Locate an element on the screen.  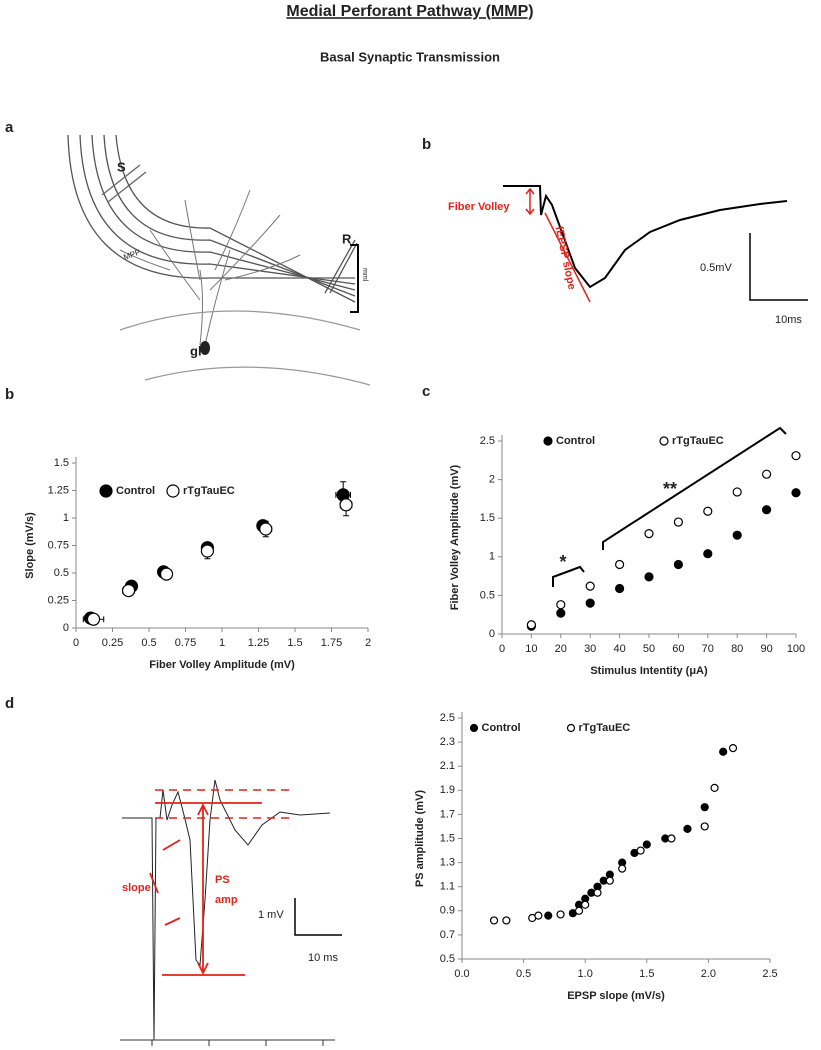
panel-label: d is located at coordinates (9, 703).